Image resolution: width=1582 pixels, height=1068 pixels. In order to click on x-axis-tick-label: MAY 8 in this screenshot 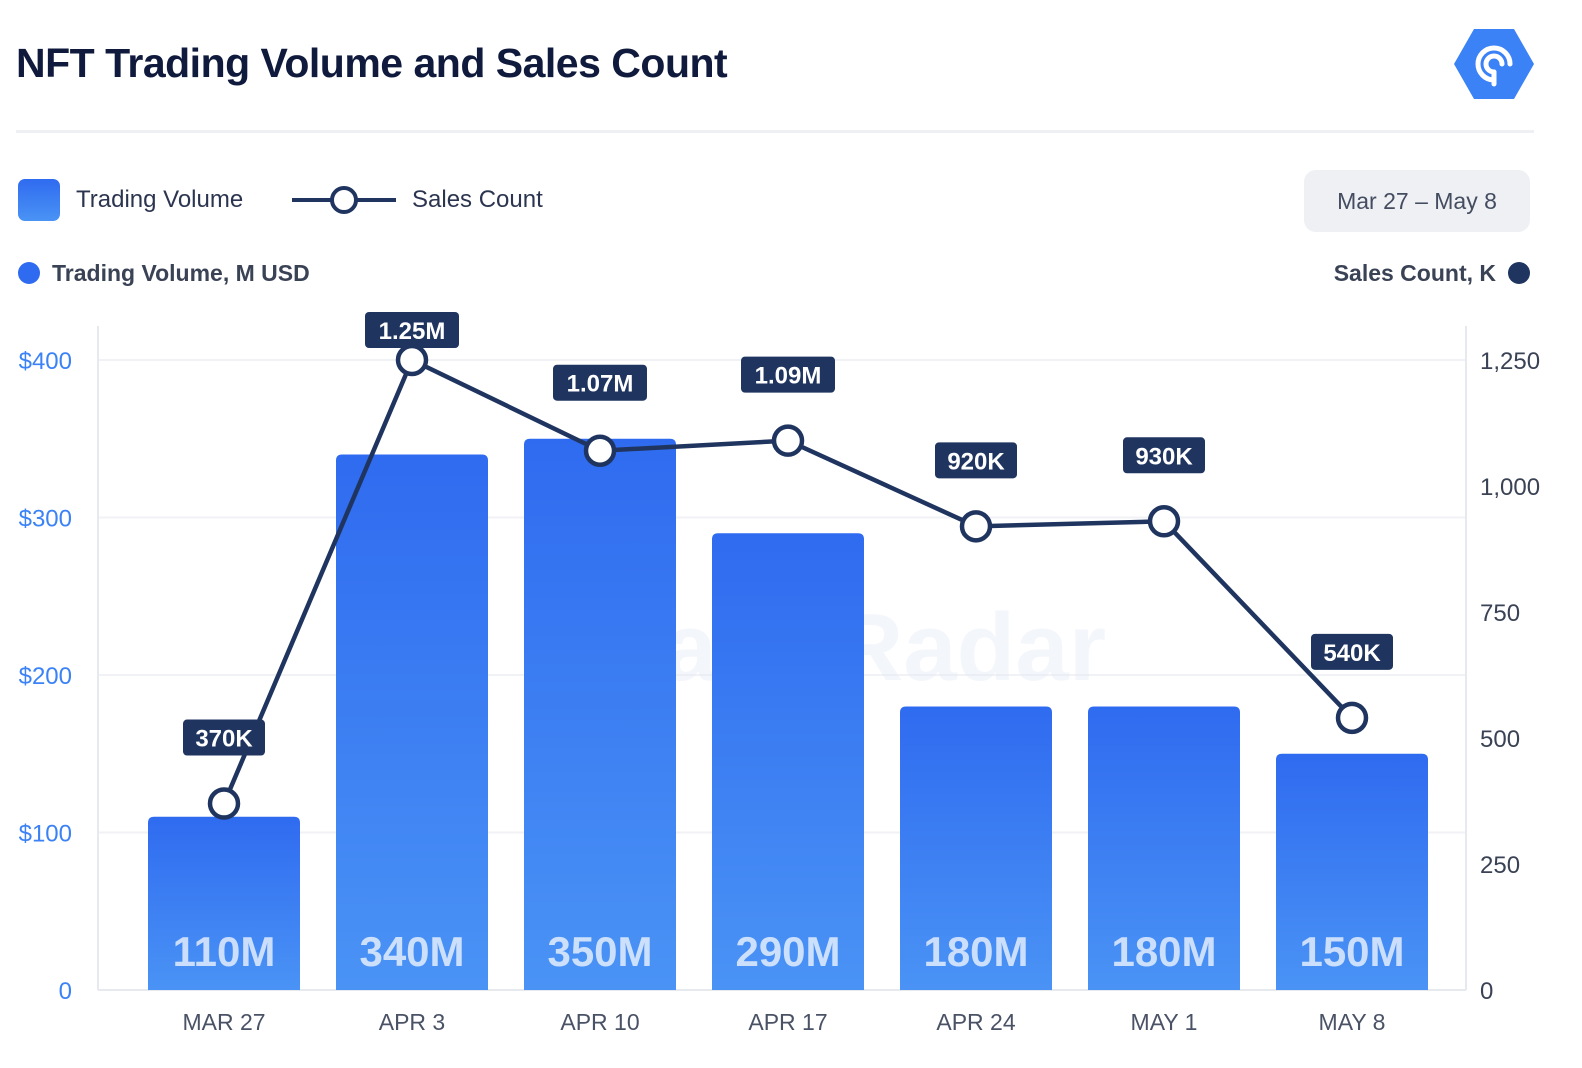, I will do `click(1352, 1022)`.